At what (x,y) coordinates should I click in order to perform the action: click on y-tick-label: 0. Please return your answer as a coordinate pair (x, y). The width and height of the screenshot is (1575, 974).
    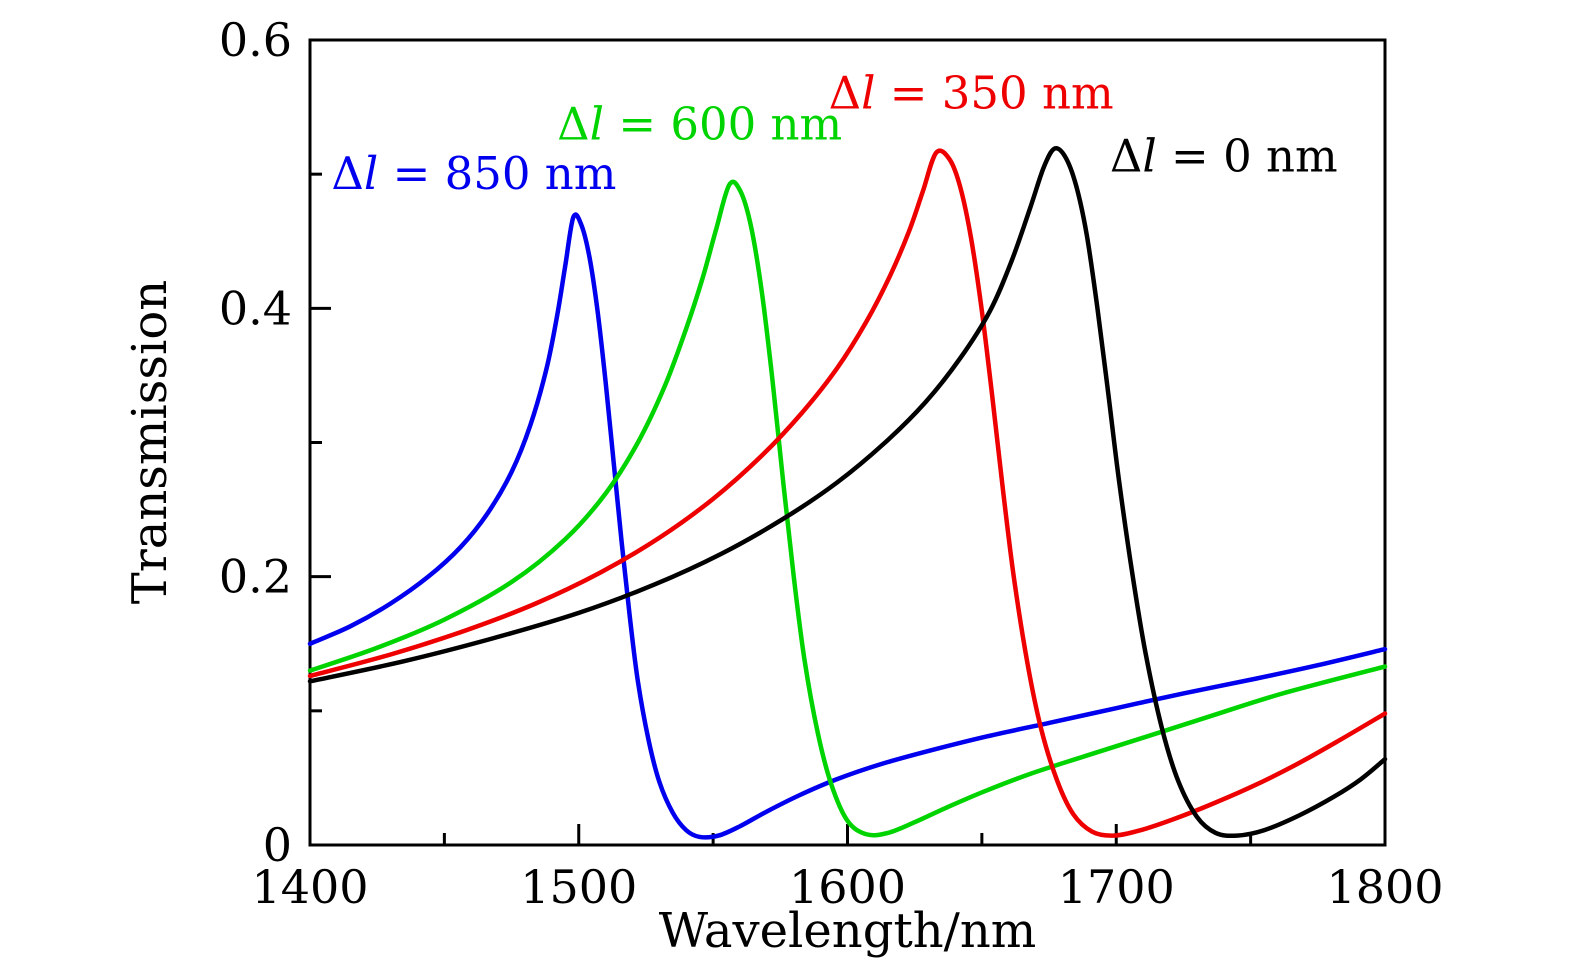
    Looking at the image, I should click on (277, 845).